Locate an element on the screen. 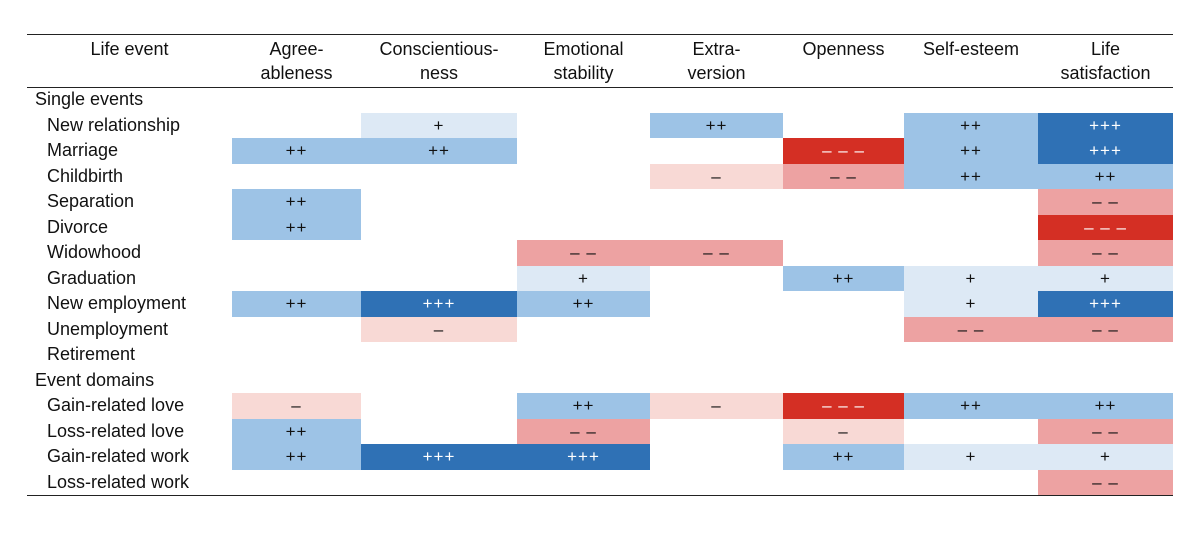  row-label: Loss-related work is located at coordinates (118, 481).